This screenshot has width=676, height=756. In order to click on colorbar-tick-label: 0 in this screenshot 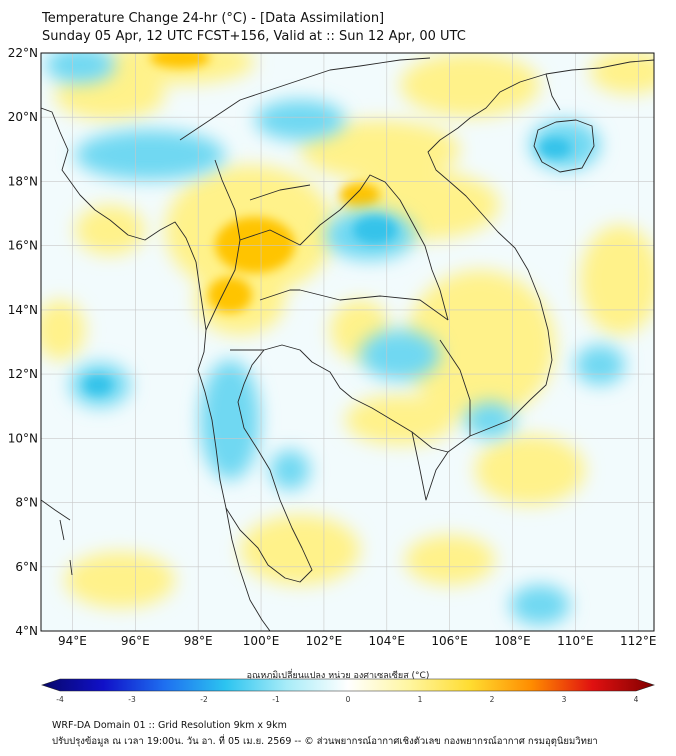, I will do `click(348, 699)`.